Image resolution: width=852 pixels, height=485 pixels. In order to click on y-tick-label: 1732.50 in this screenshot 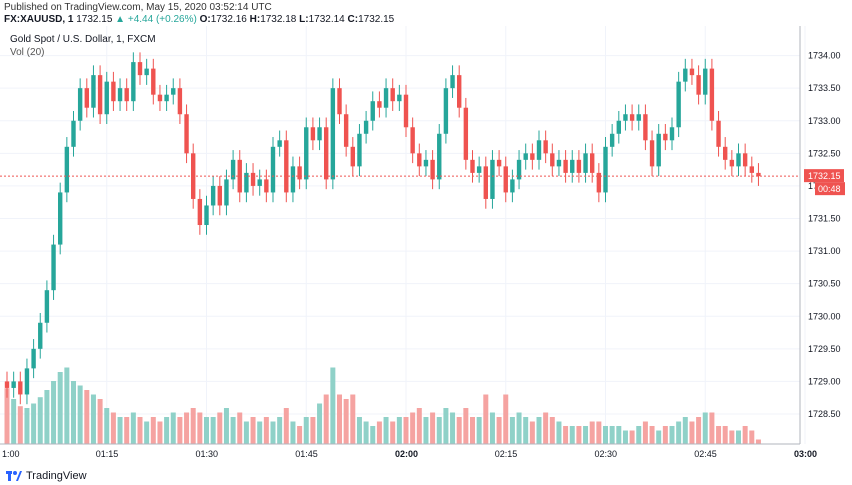, I will do `click(824, 153)`.